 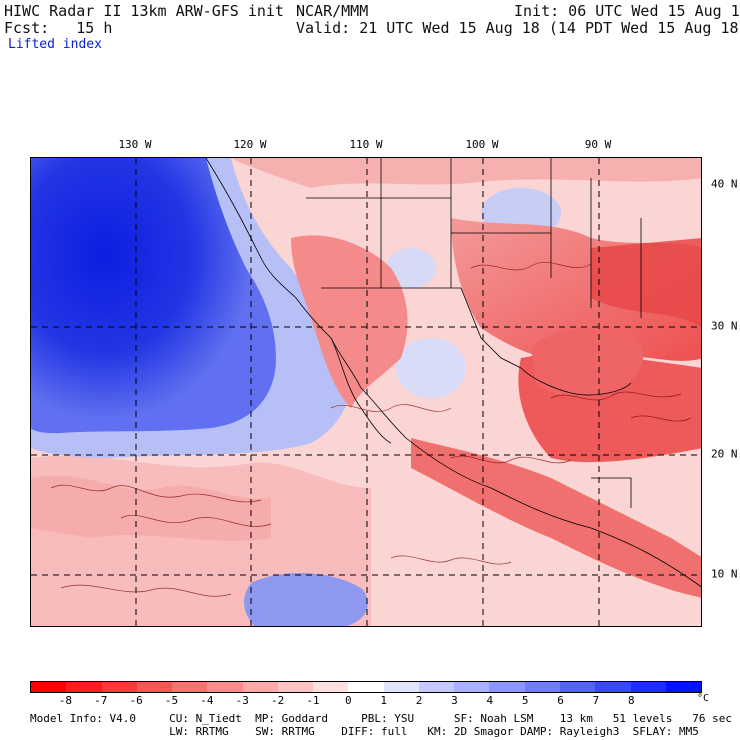 What do you see at coordinates (724, 574) in the screenshot?
I see `lat-label-10n: 10 N` at bounding box center [724, 574].